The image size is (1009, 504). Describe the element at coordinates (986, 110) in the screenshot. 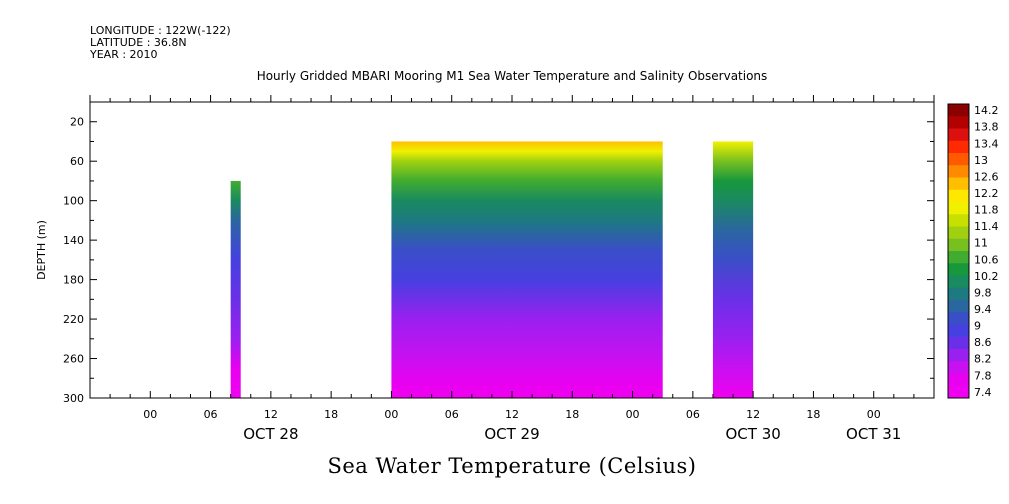

I see `colorbar-label: 14.2` at that location.